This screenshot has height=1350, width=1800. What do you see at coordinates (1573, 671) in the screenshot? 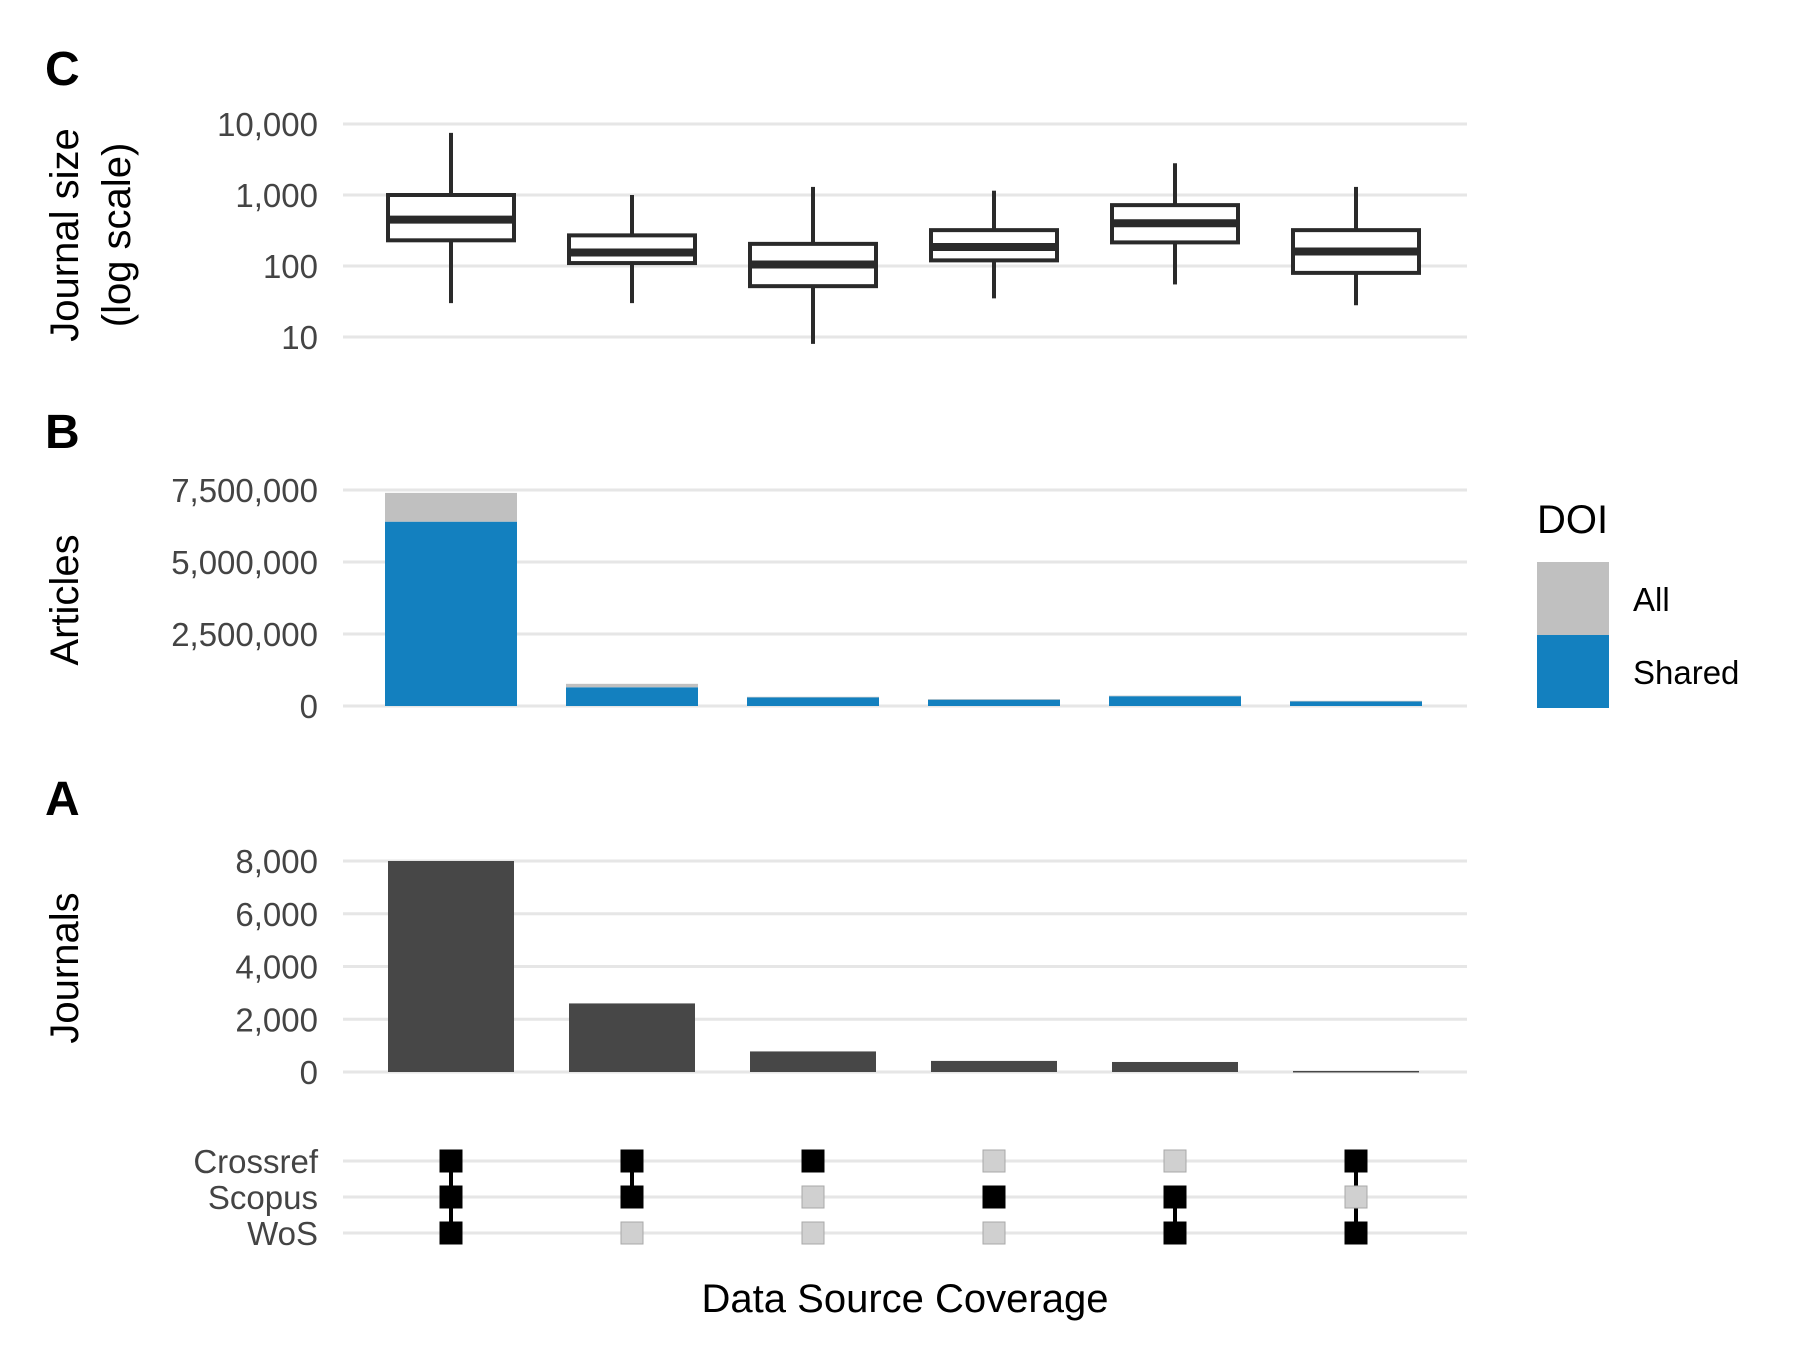
I see `legend-key-shared` at bounding box center [1573, 671].